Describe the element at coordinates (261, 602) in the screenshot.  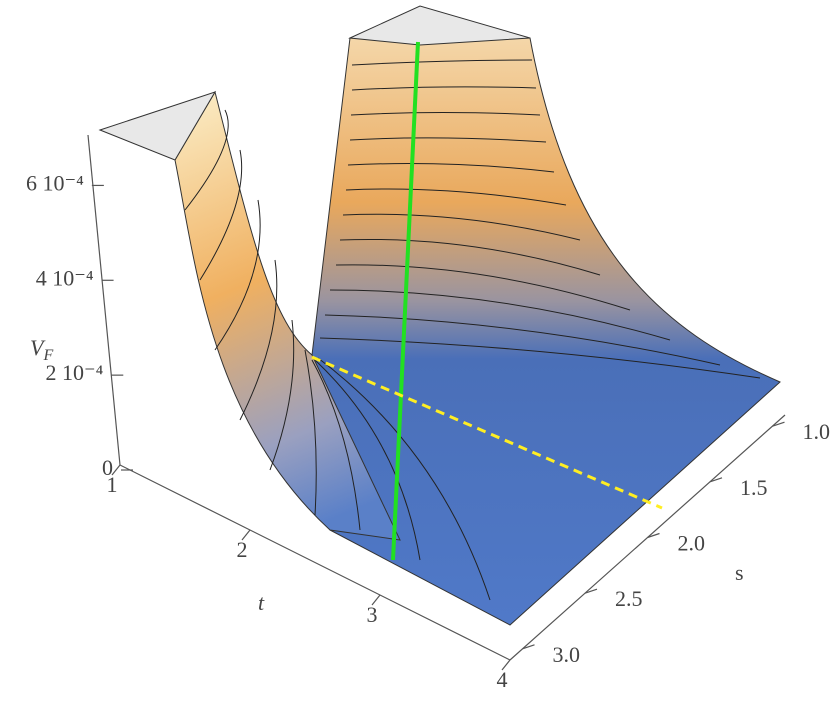
I see `x-axis-label: t` at that location.